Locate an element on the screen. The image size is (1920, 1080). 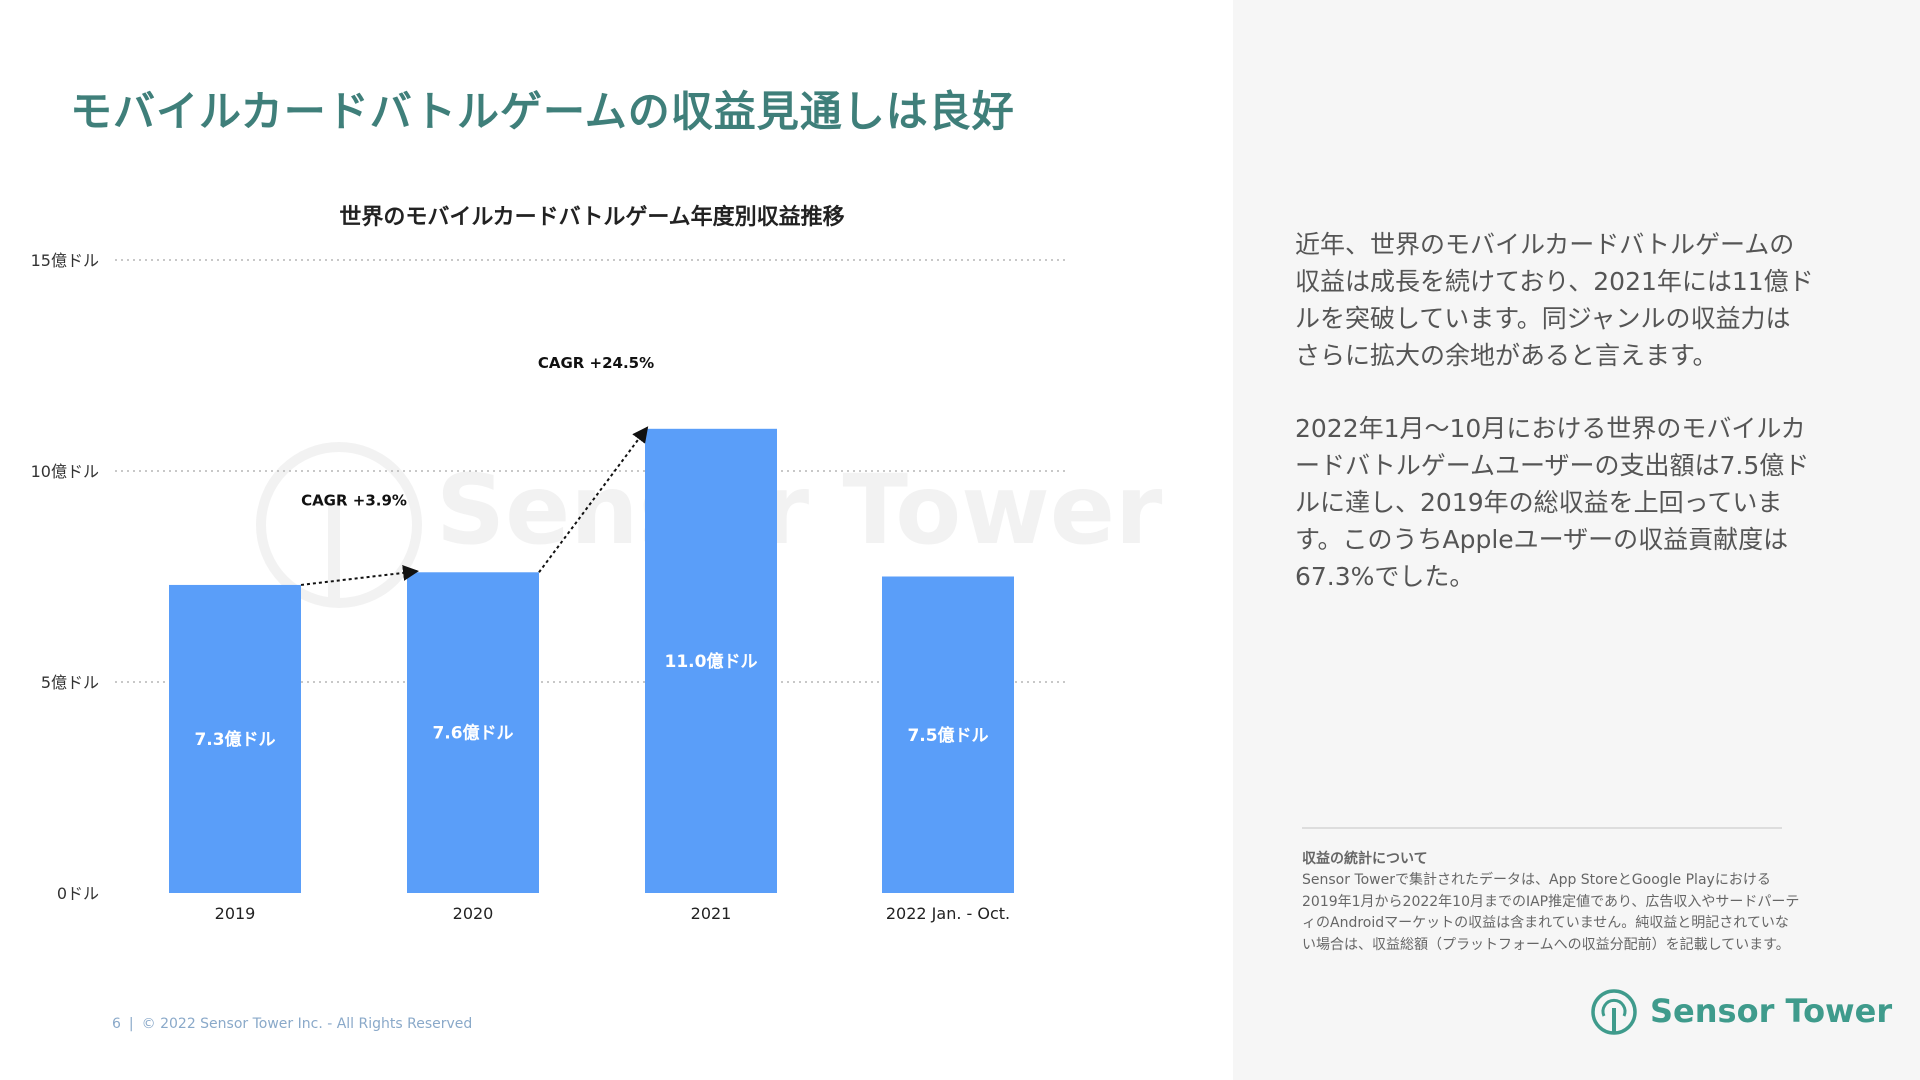
bar-2022 Jan. - Oct. is located at coordinates (948, 734).